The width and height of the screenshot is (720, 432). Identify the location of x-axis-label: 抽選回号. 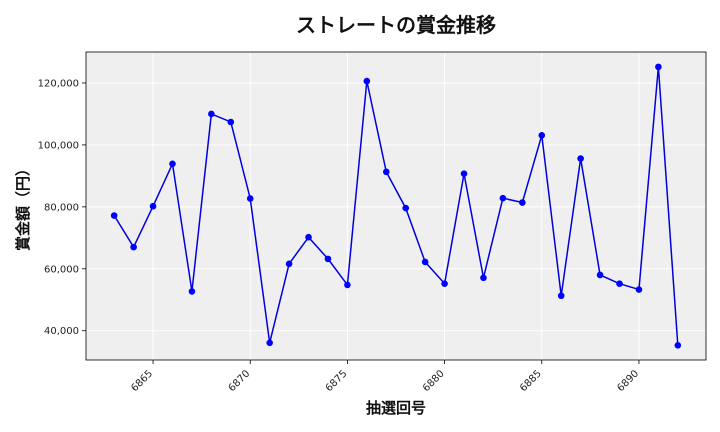
(396, 408).